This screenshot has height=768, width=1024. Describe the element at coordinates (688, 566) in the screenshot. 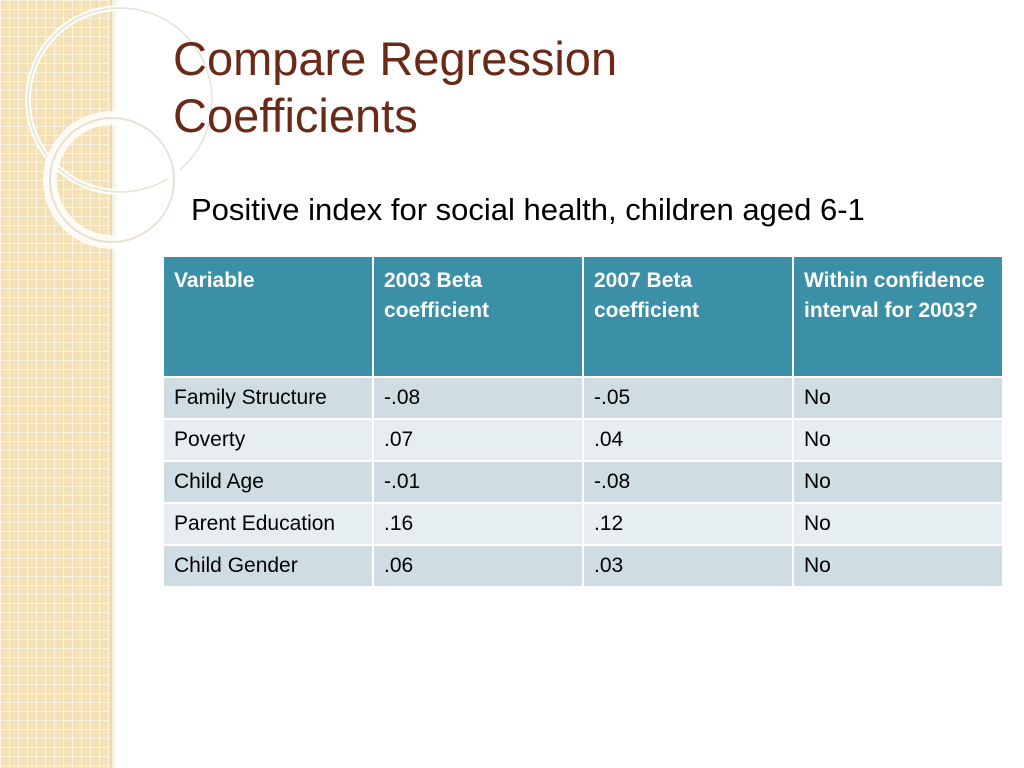

I see `cell-2007-beta: .03` at that location.